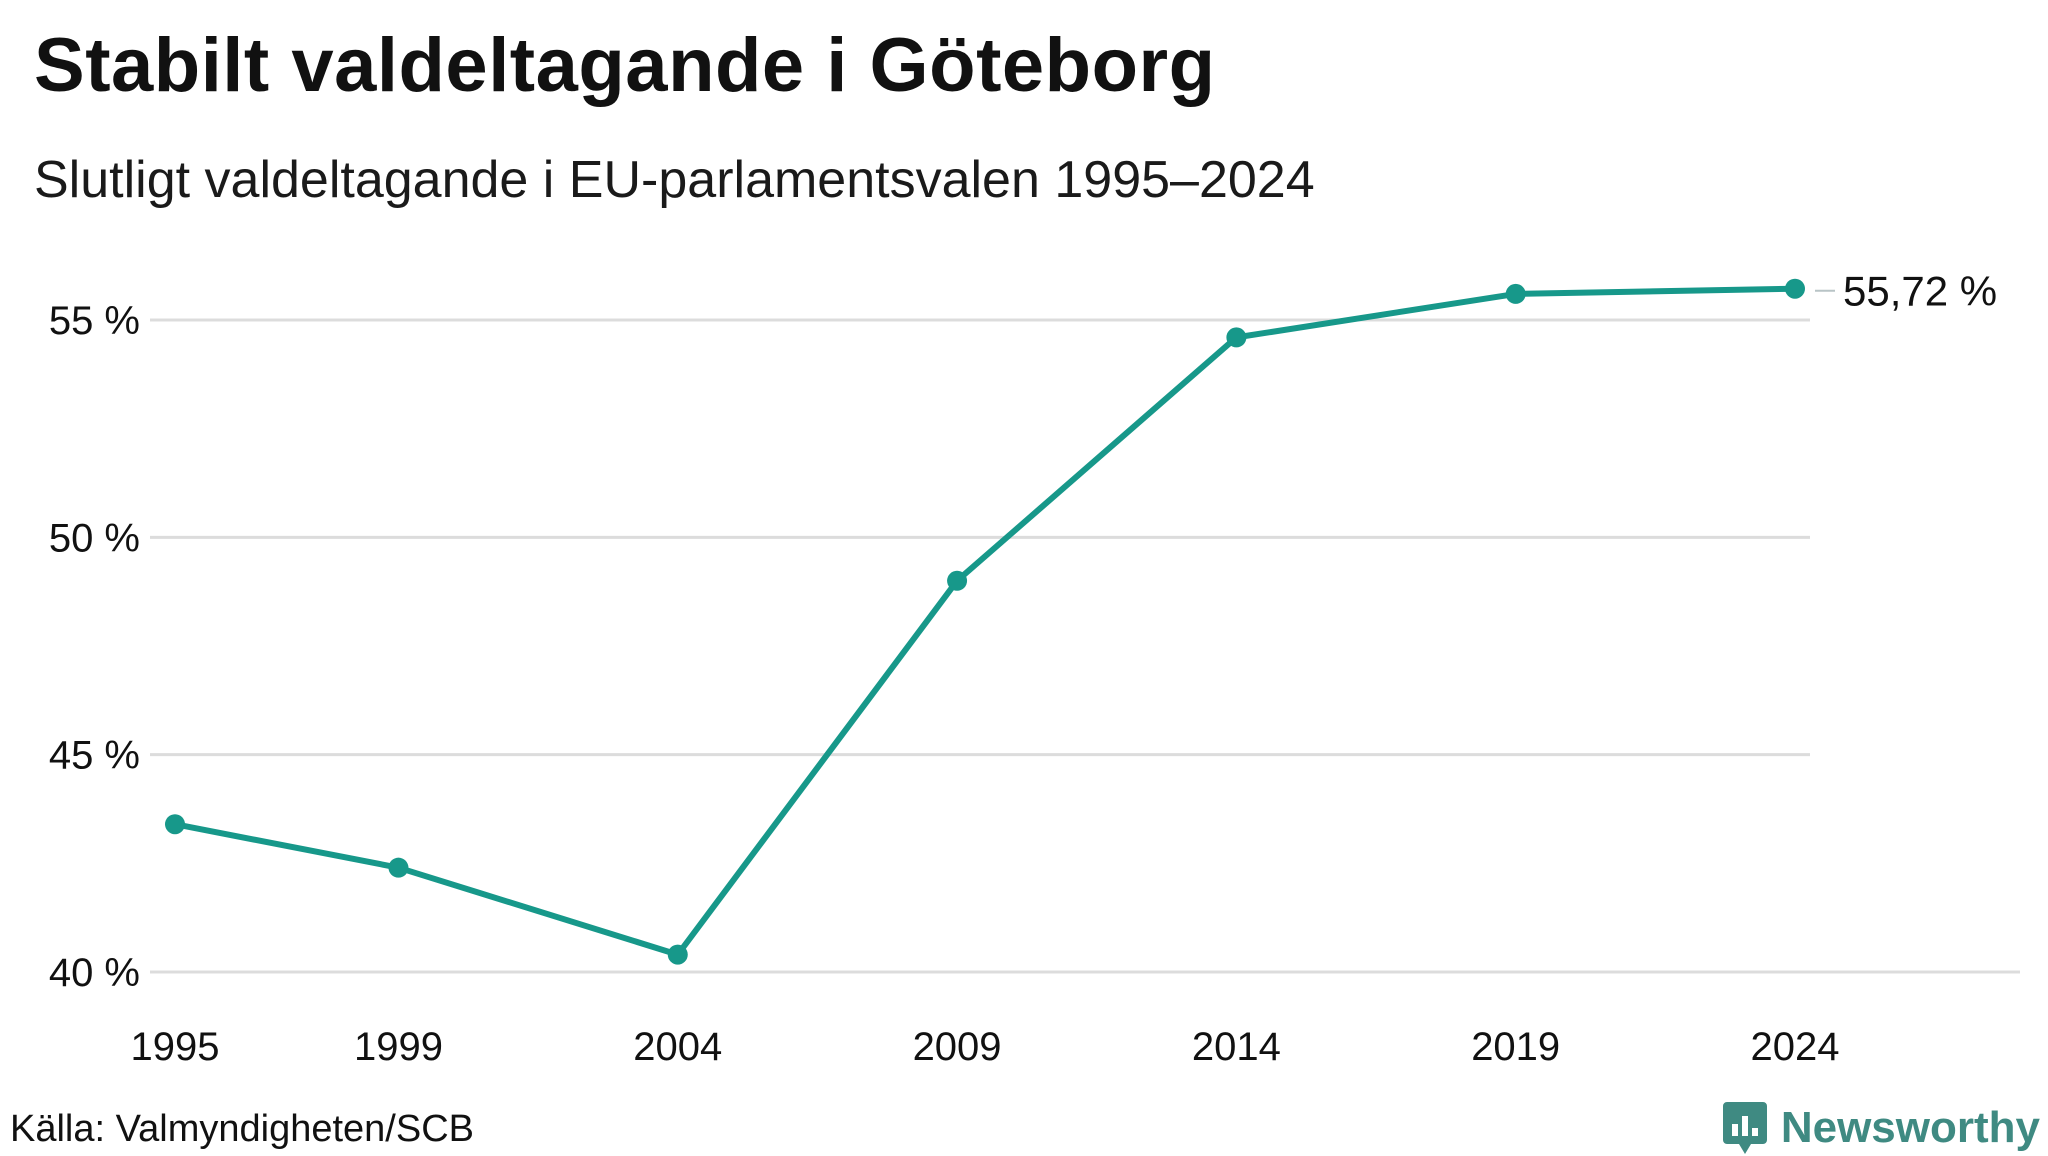 Image resolution: width=2048 pixels, height=1156 pixels. Describe the element at coordinates (175, 1047) in the screenshot. I see `x-tick-label: 1995` at that location.